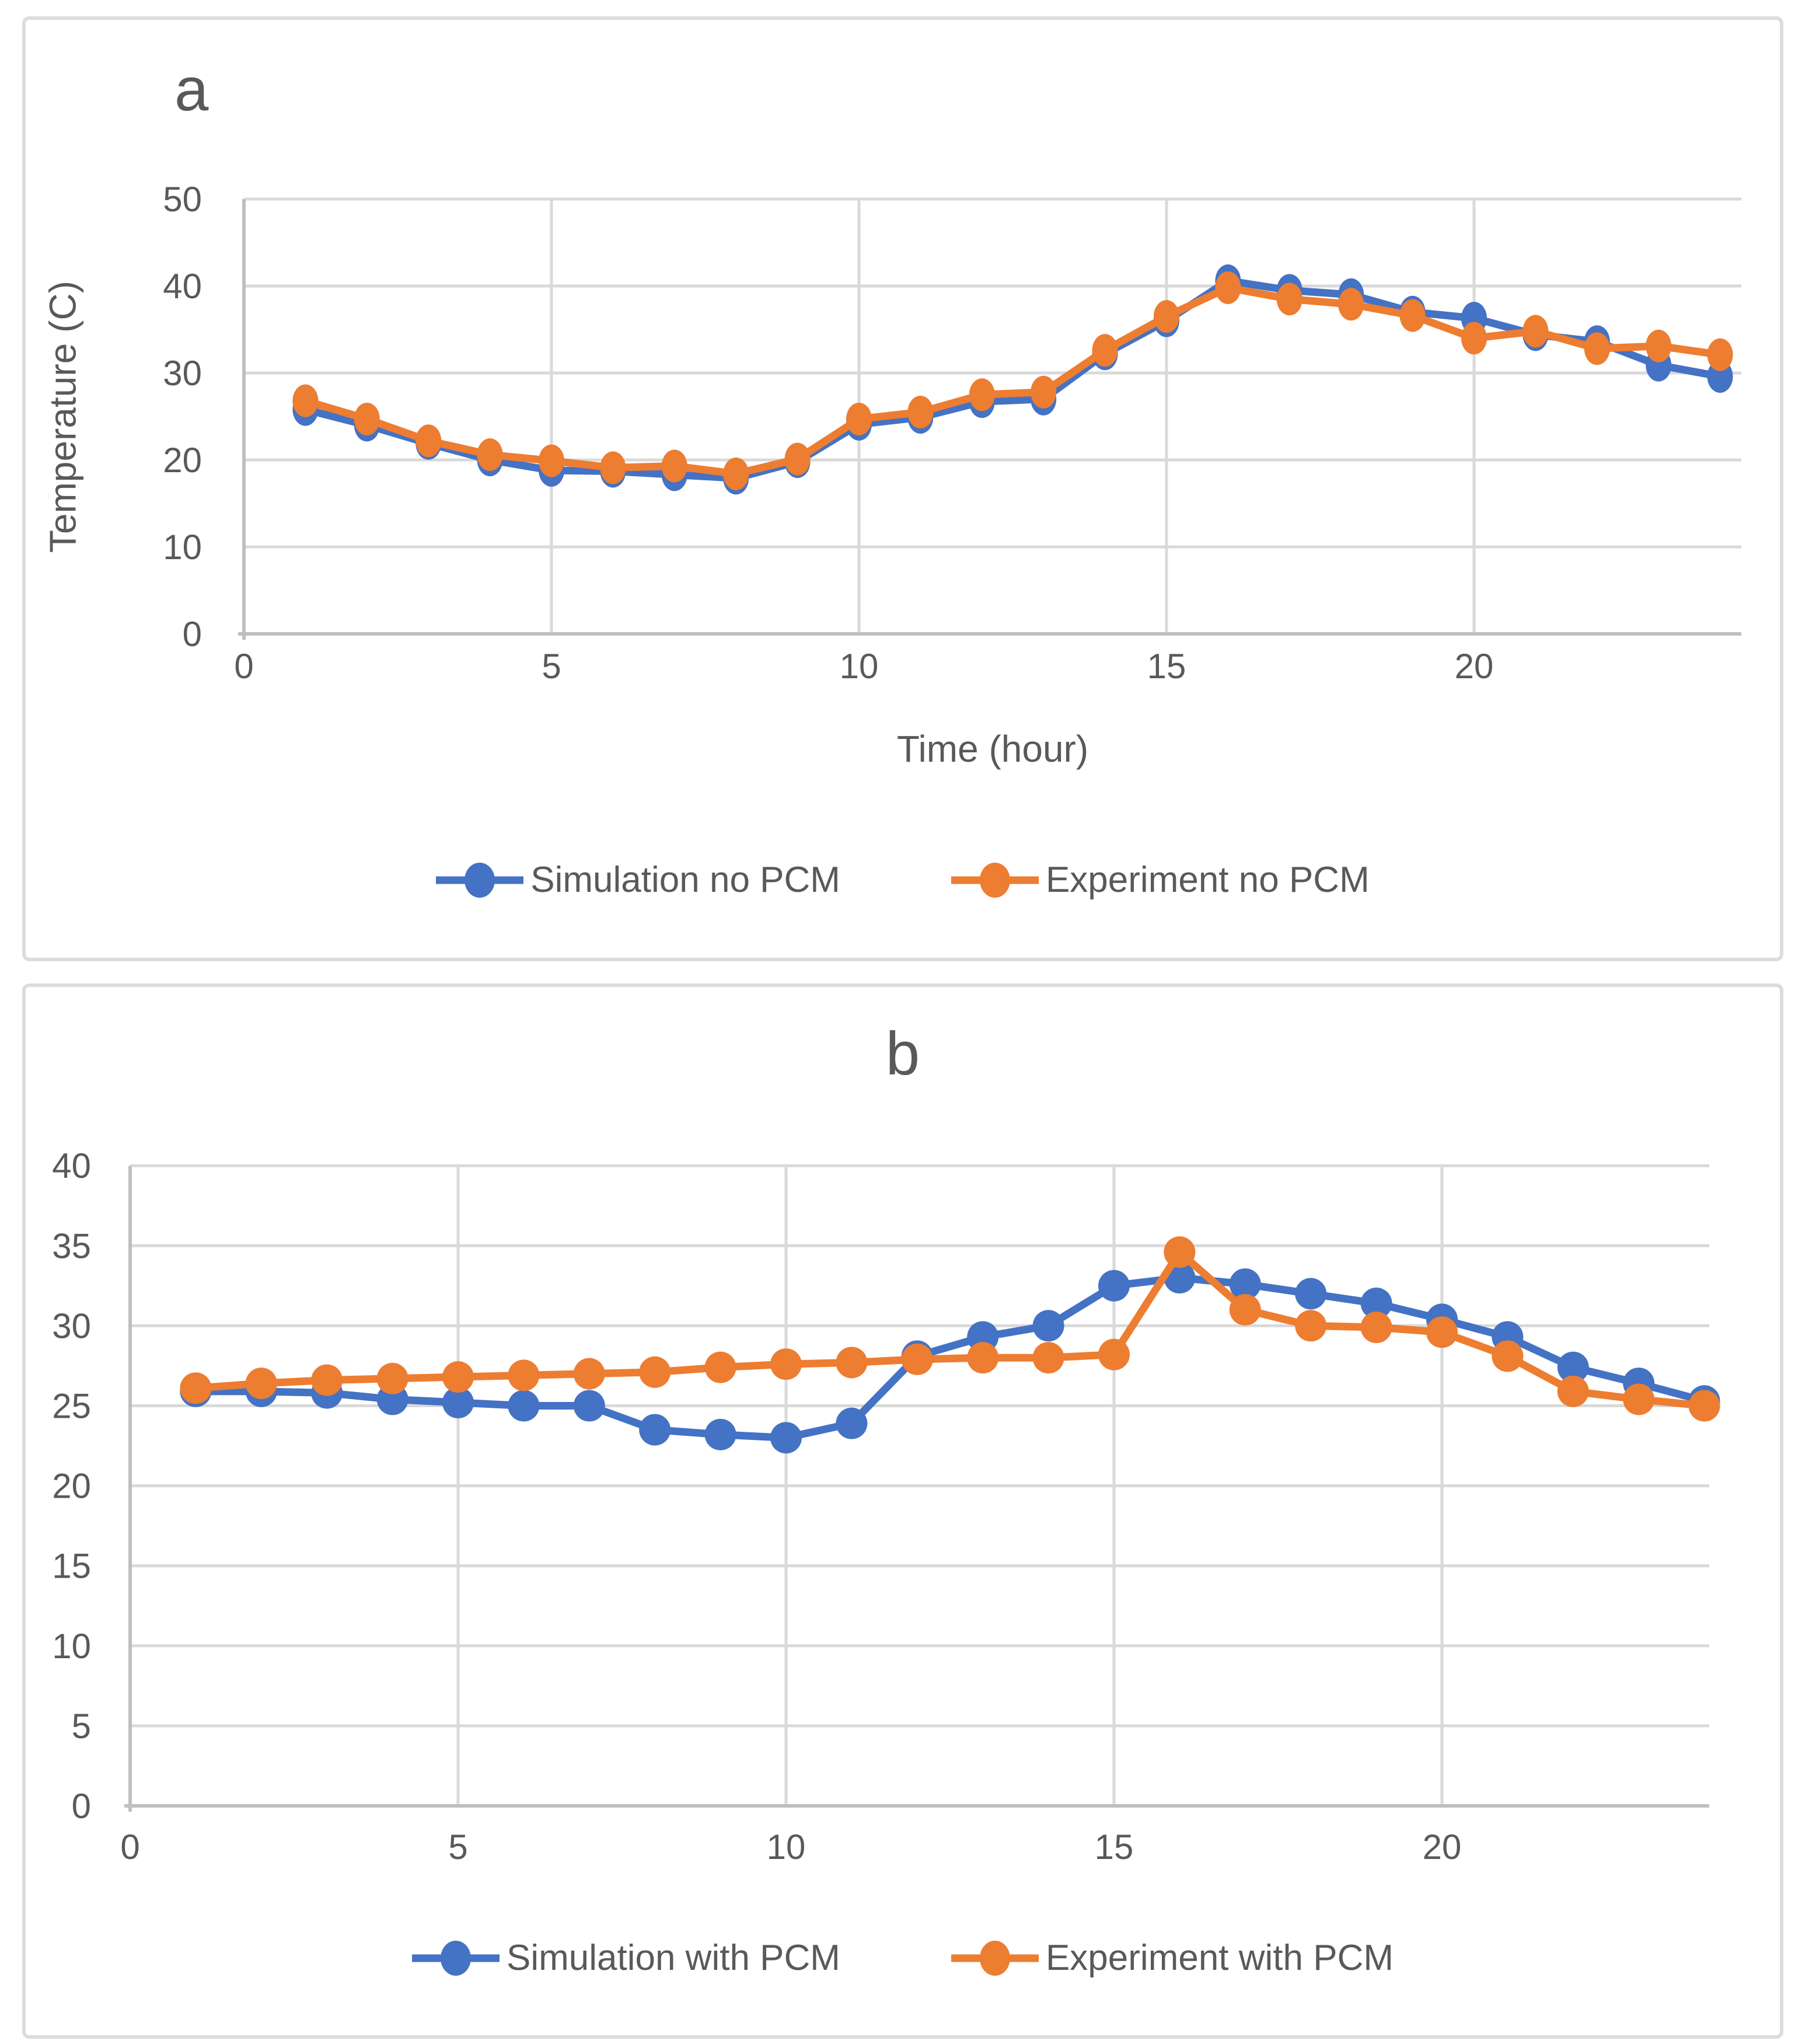 Image resolution: width=1802 pixels, height=2044 pixels. What do you see at coordinates (903, 880) in the screenshot?
I see `legend-a: Simulation no PCM Experiment no PCM` at bounding box center [903, 880].